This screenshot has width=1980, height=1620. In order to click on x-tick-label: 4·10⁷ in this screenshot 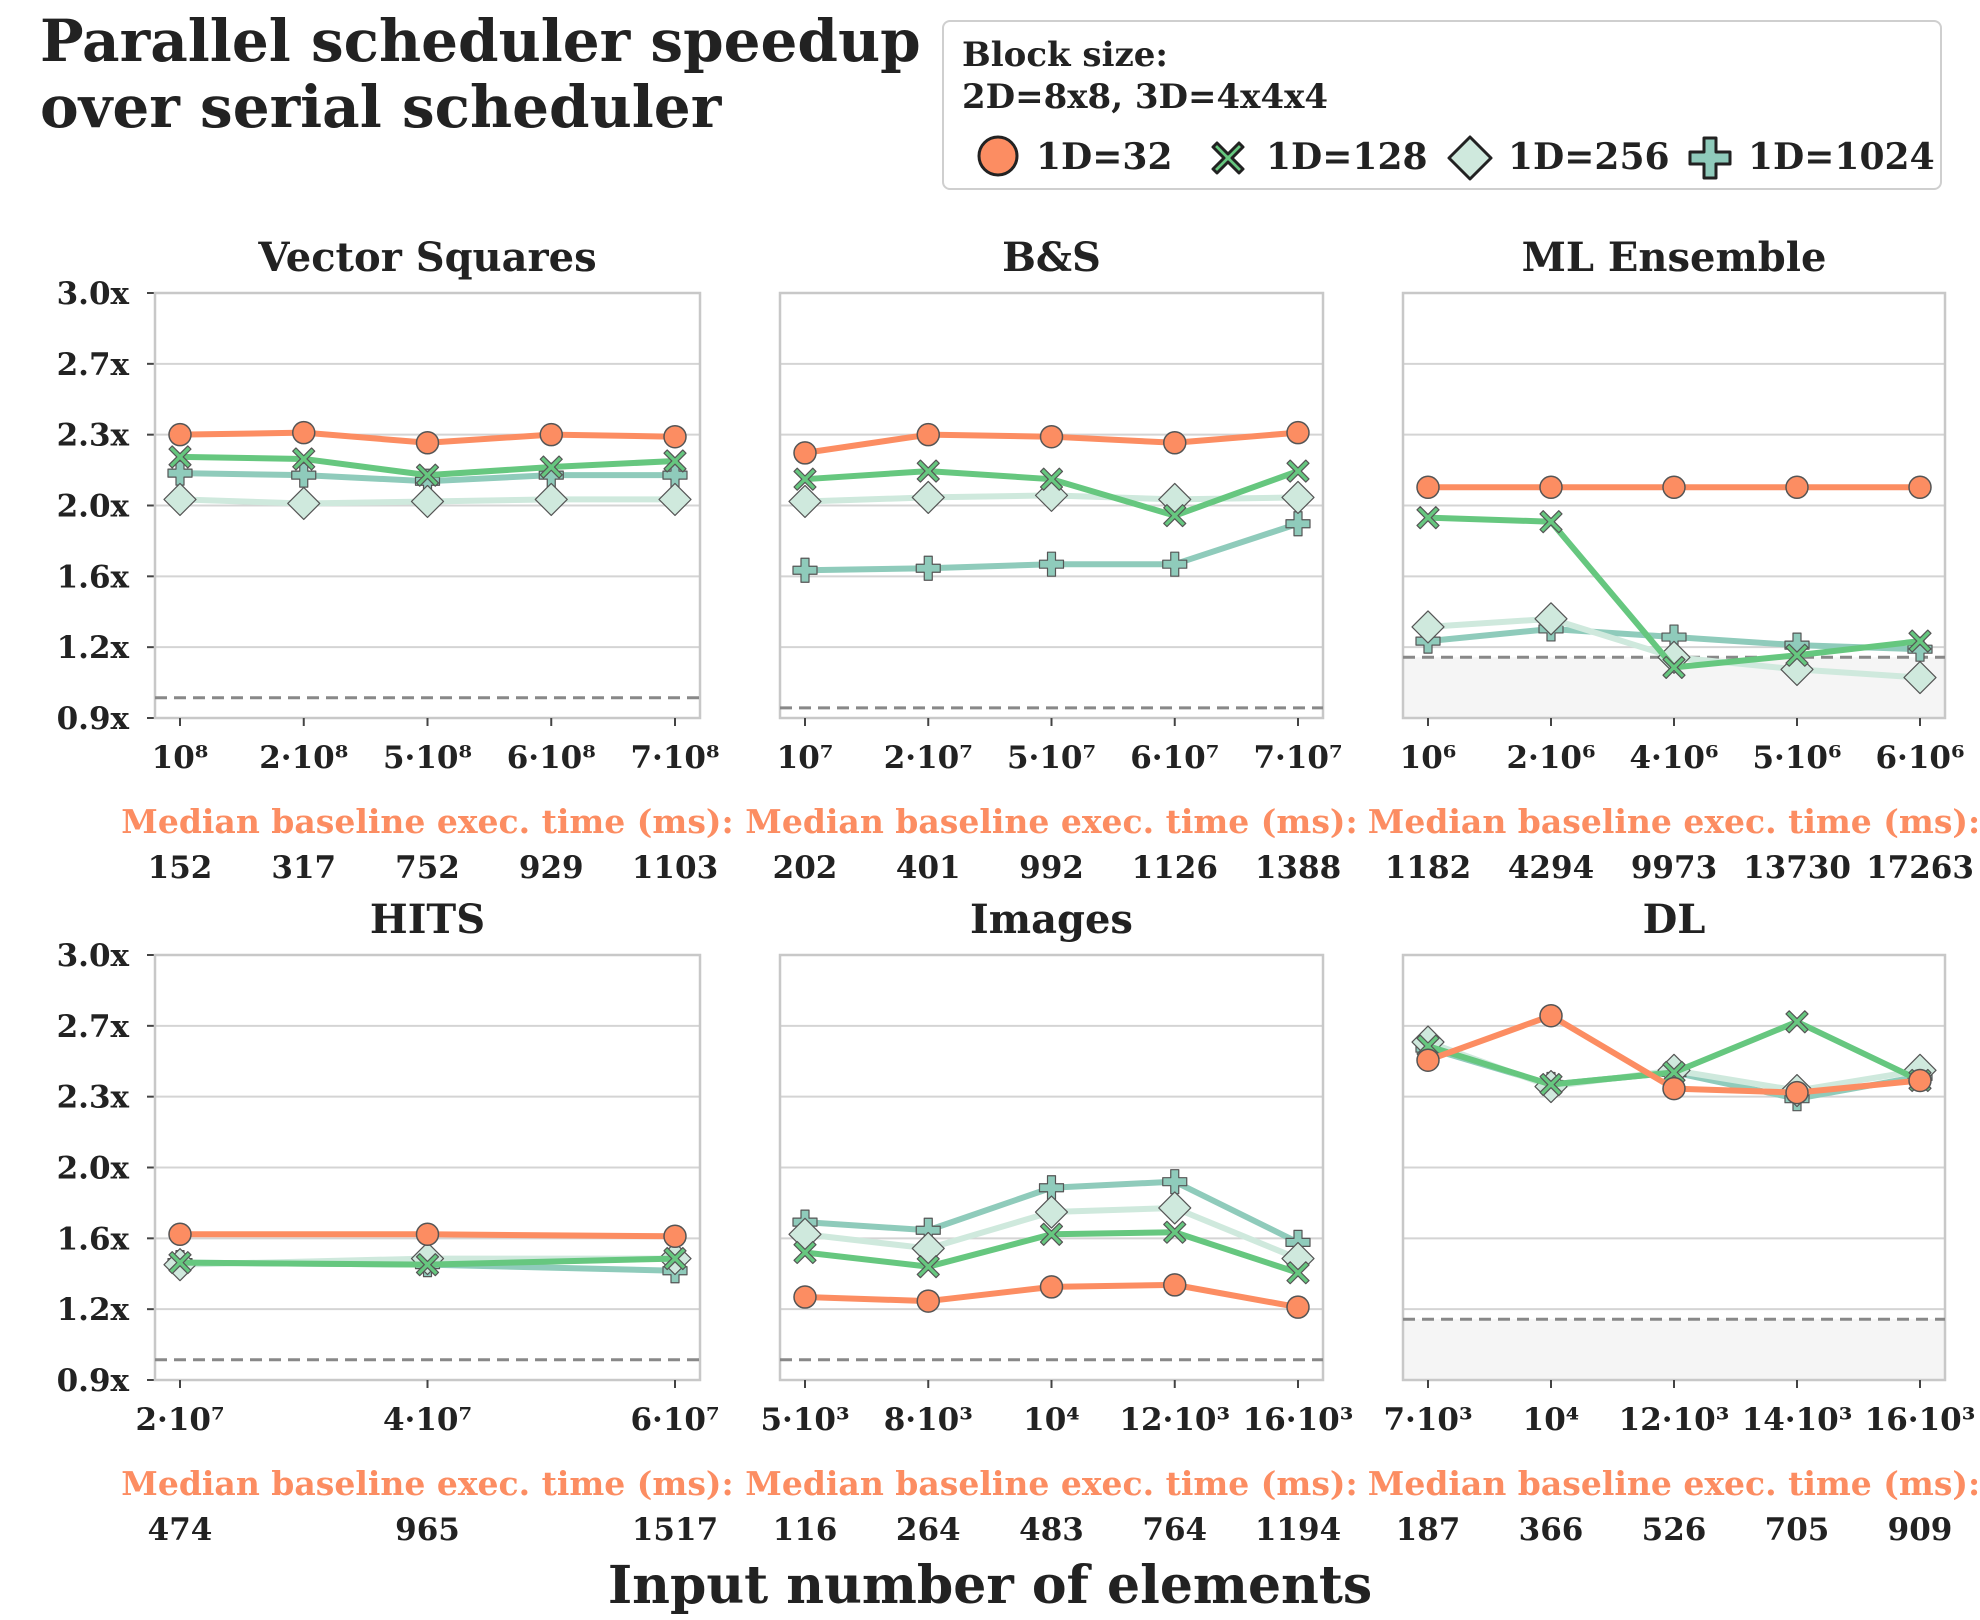, I will do `click(427, 1420)`.